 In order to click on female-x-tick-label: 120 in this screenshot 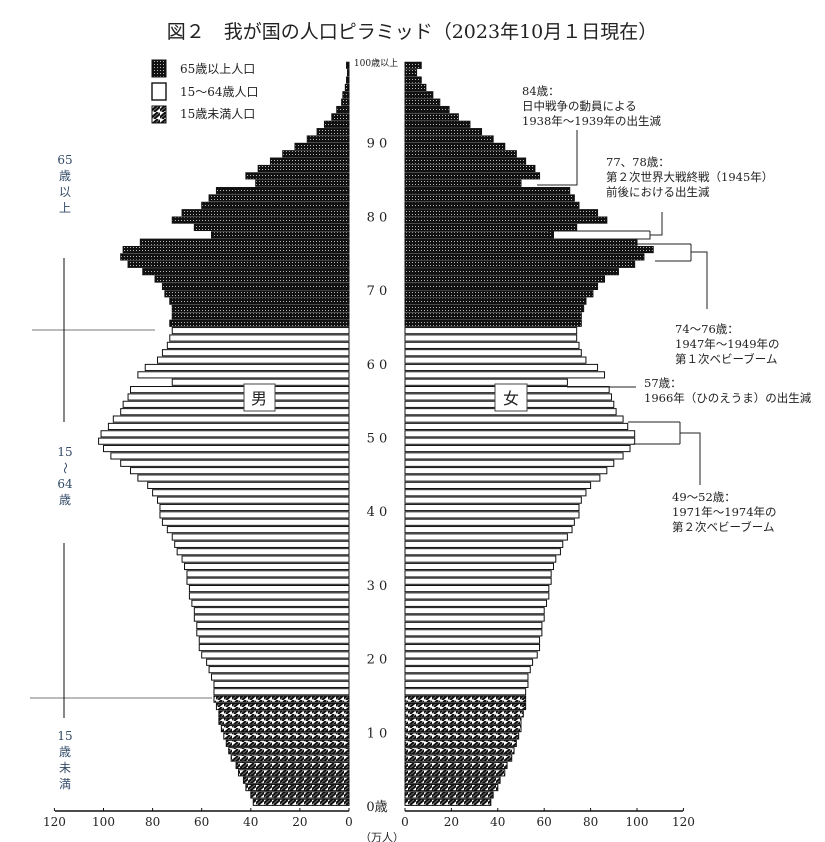, I will do `click(683, 822)`.